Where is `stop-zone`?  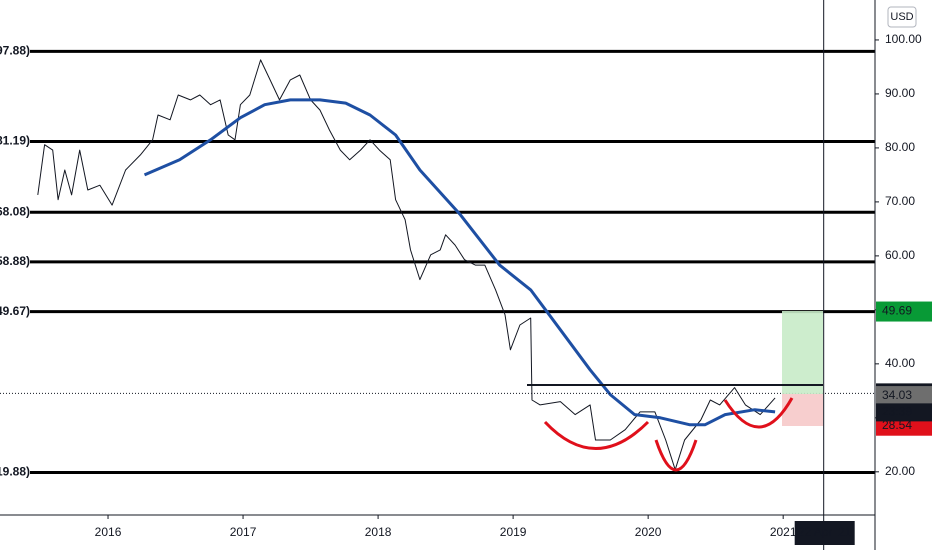 stop-zone is located at coordinates (802, 410).